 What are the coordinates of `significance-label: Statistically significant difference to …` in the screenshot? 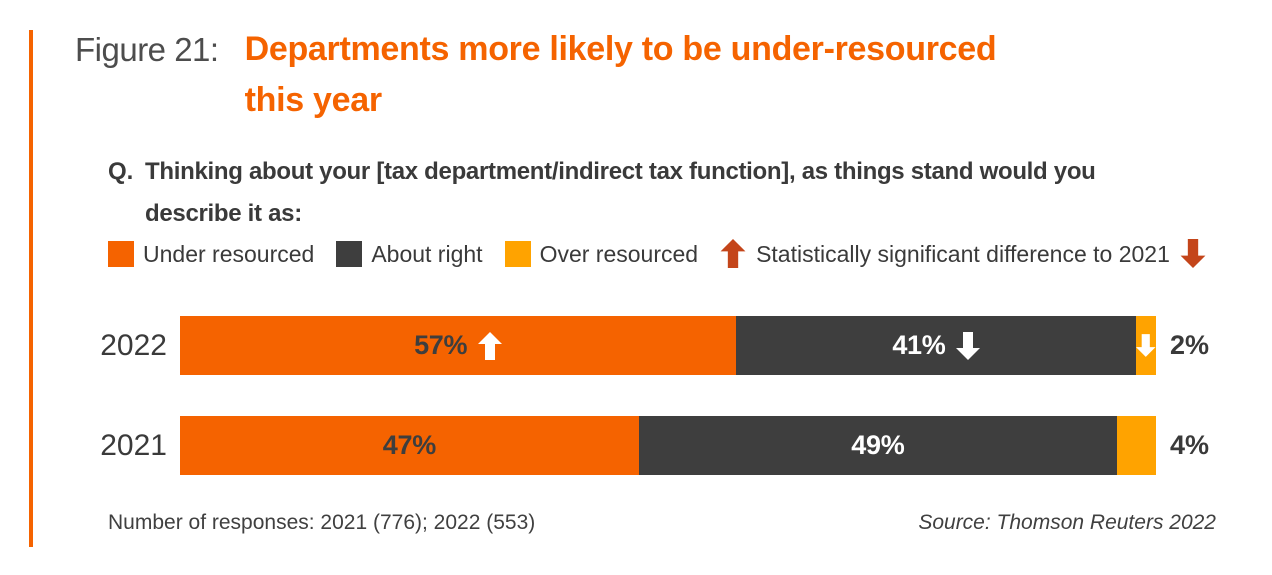 It's located at (963, 253).